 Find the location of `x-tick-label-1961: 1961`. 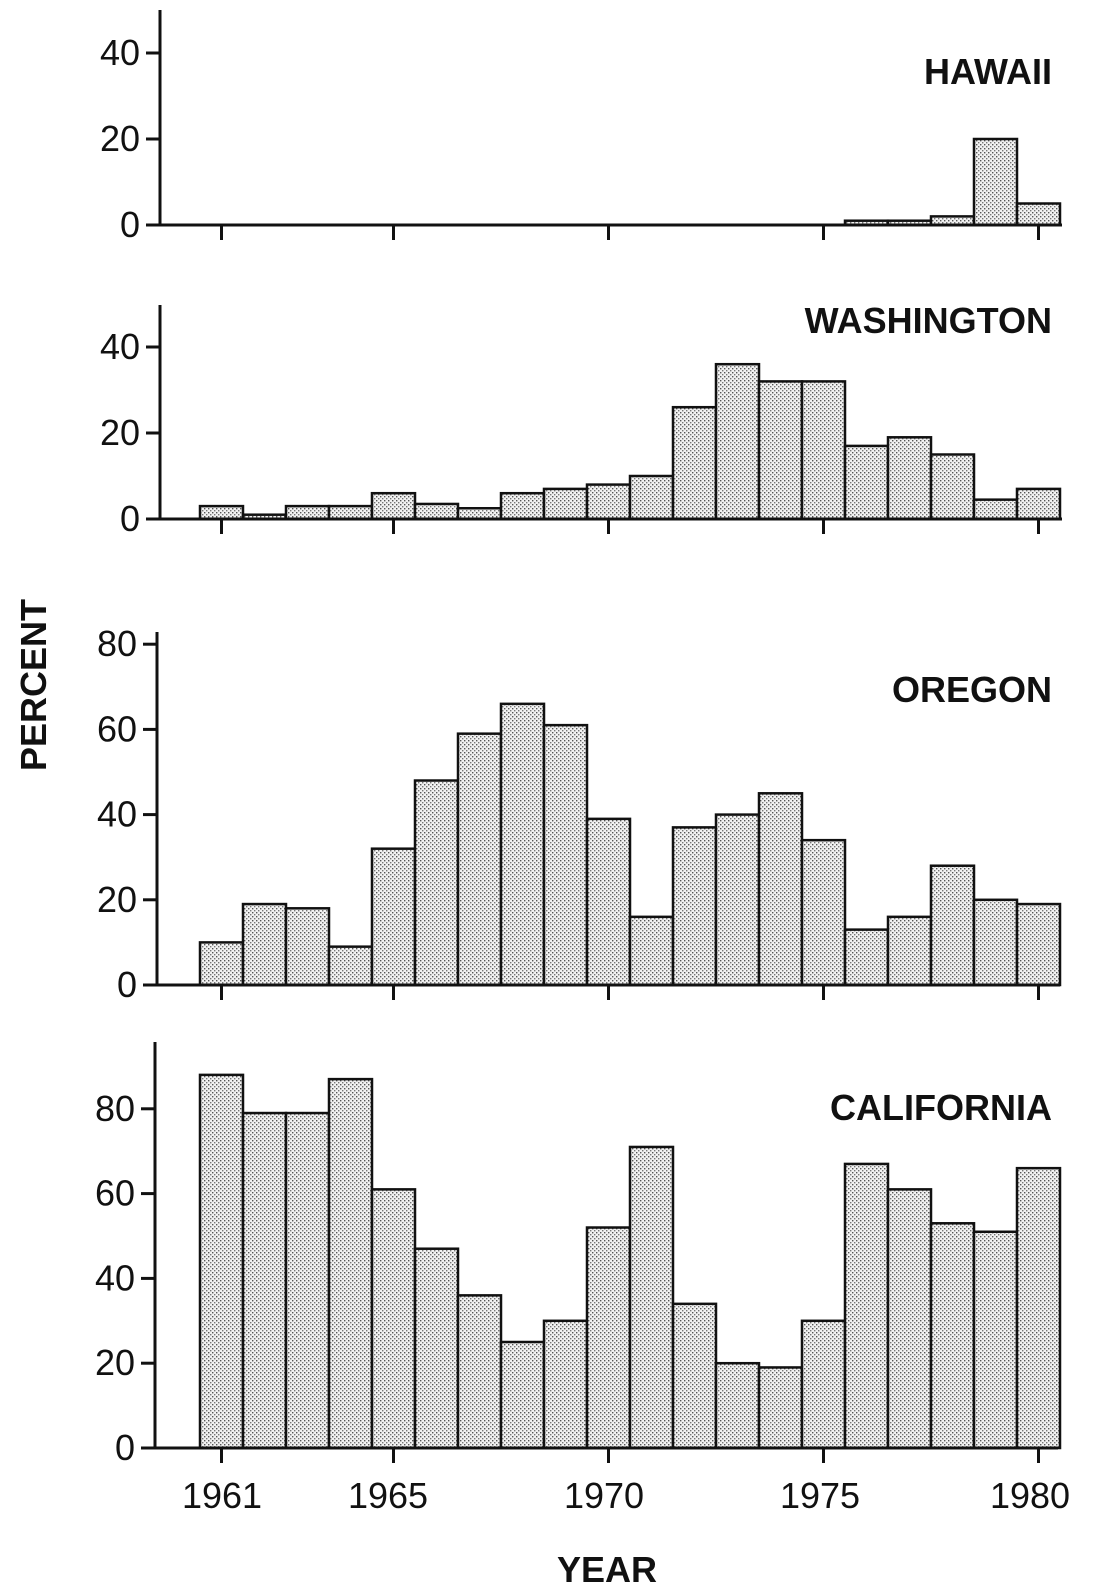

x-tick-label-1961: 1961 is located at coordinates (222, 1495).